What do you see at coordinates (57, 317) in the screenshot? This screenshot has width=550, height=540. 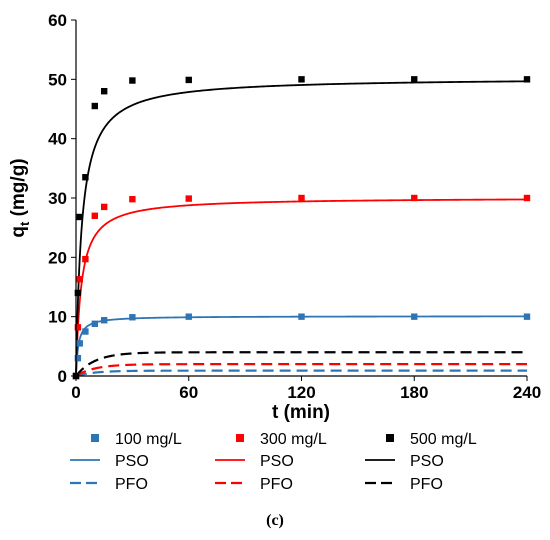 I see `y-tick-label: 10` at bounding box center [57, 317].